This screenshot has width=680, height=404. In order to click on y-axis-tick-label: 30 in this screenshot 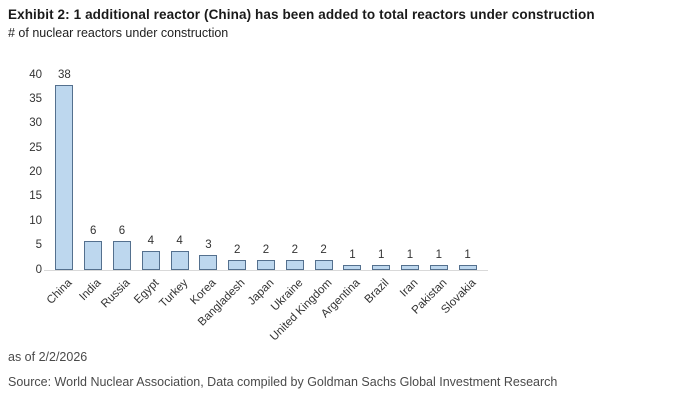, I will do `click(35, 123)`.